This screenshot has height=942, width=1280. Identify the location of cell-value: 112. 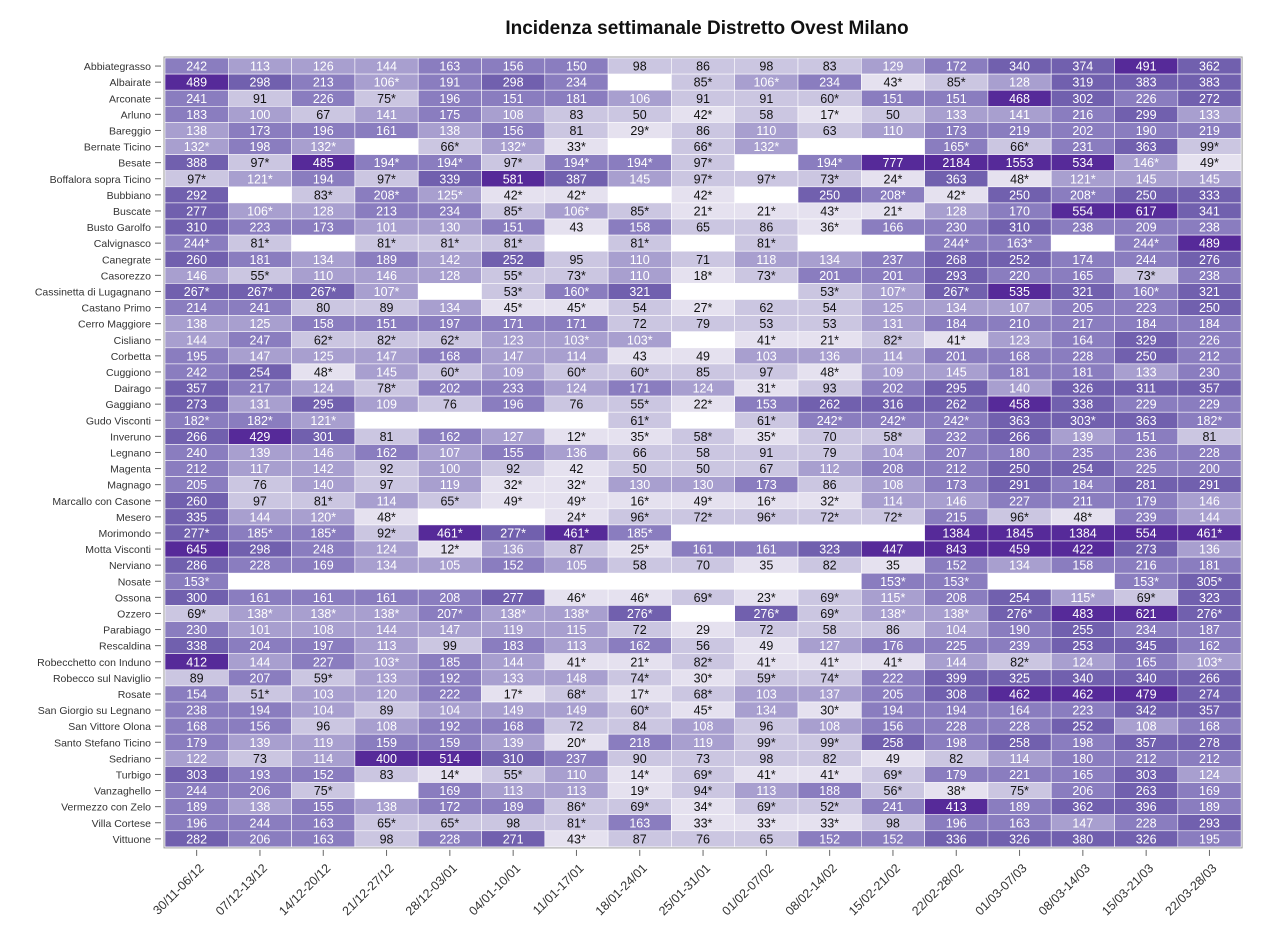
(830, 469).